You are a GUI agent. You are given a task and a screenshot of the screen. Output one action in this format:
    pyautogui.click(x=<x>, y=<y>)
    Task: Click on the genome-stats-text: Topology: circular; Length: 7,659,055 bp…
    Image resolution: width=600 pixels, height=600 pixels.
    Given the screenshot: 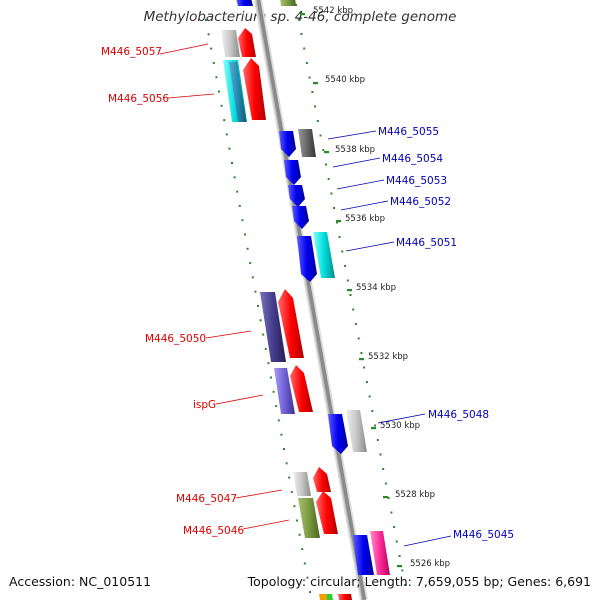 What is the action you would take?
    pyautogui.click(x=419, y=581)
    